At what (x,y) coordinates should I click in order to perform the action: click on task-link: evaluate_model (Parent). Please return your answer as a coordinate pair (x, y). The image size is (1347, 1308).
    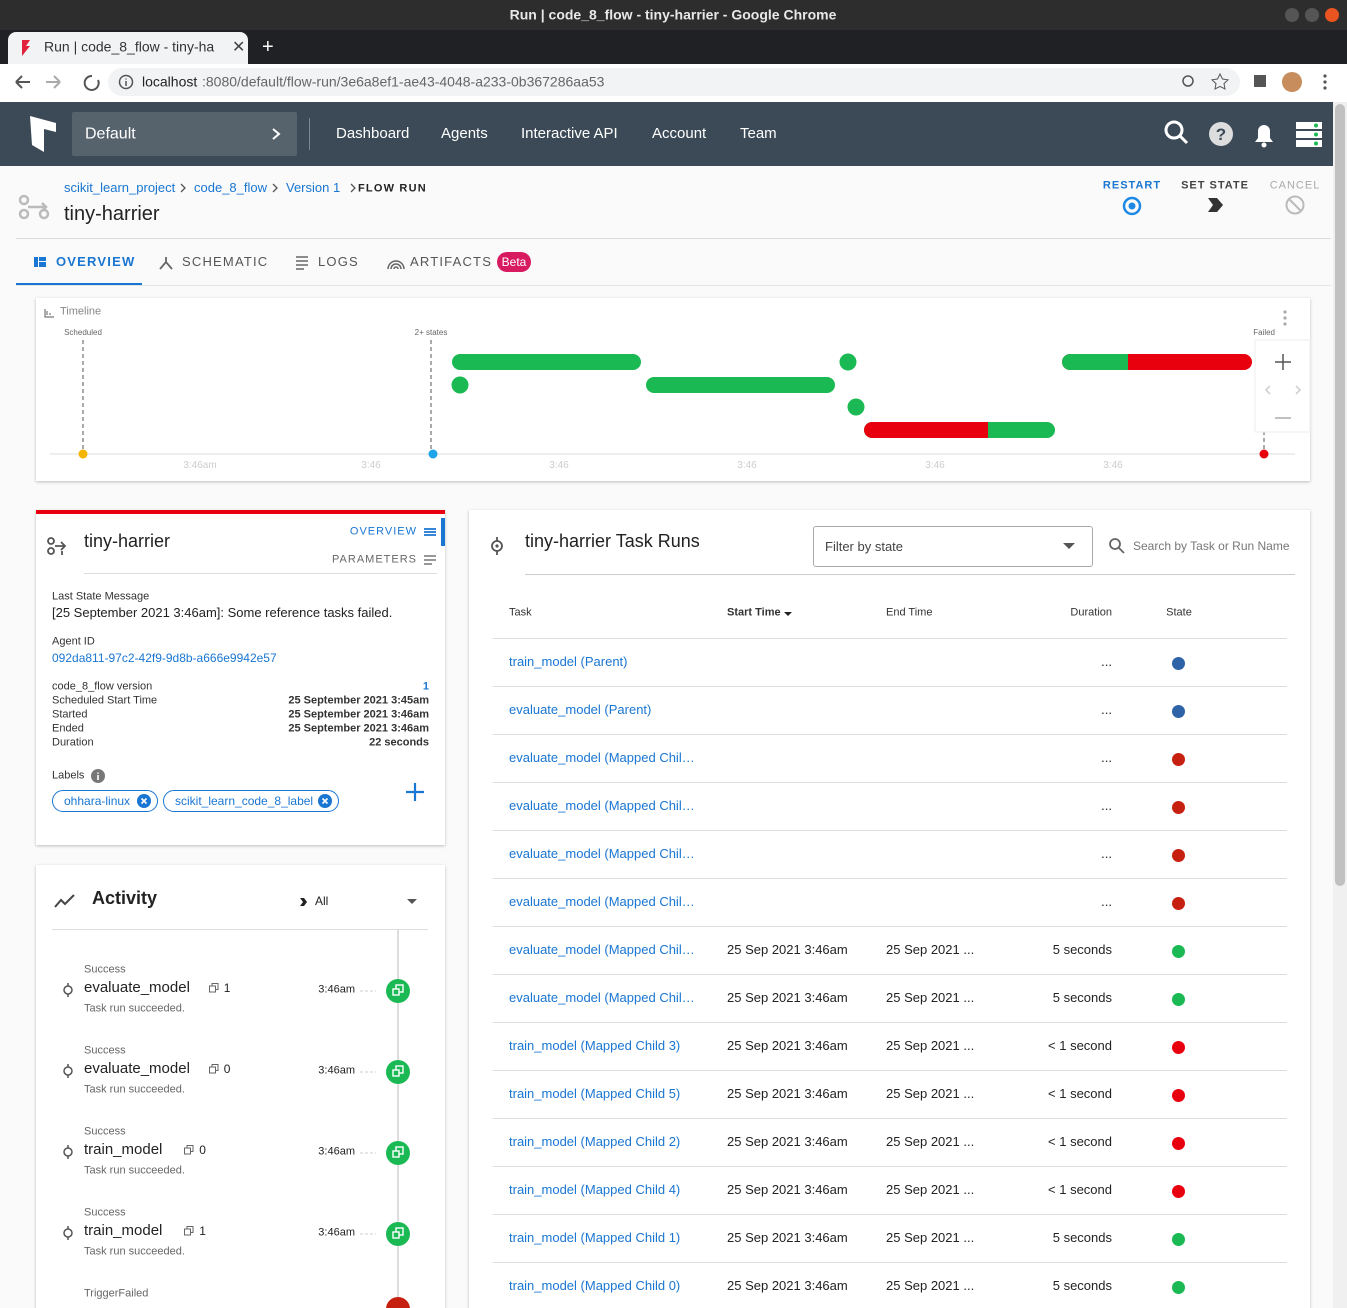
    Looking at the image, I should click on (580, 710).